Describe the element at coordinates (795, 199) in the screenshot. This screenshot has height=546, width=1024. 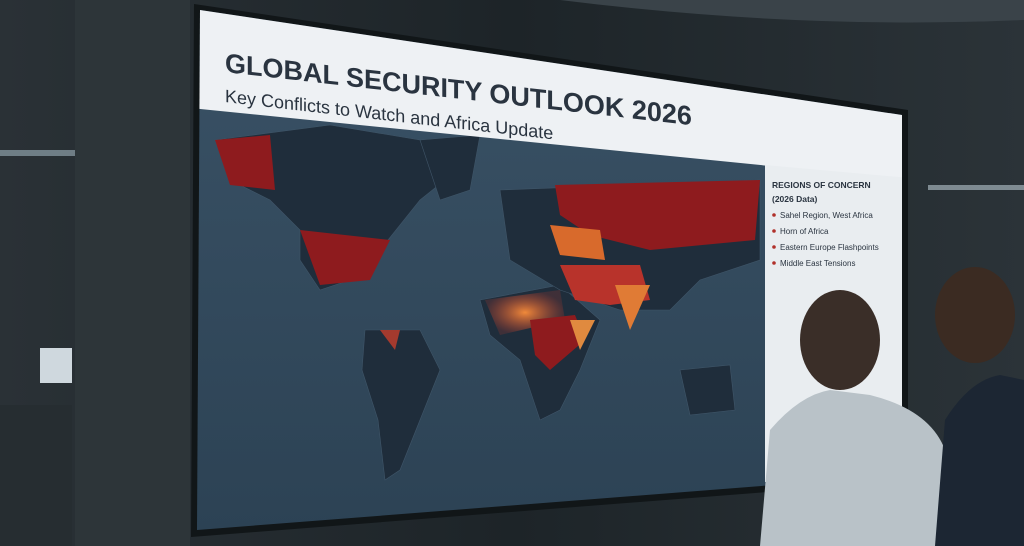
I see `panel-subtitle: (2026 Data)` at that location.